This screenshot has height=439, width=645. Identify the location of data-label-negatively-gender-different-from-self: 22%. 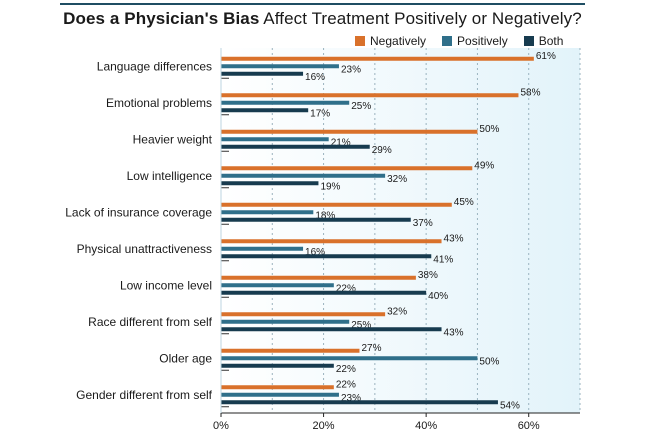
(346, 384).